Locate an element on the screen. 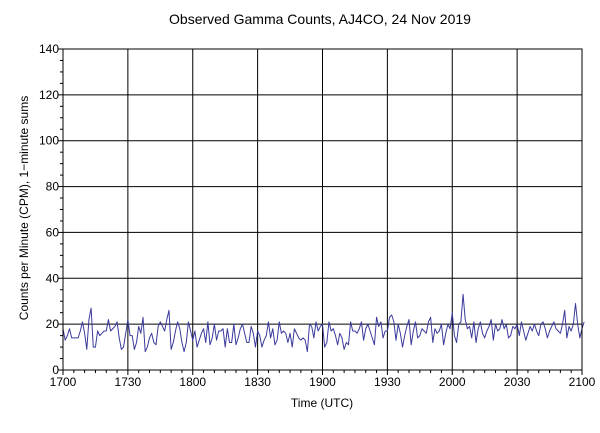  x-tick-label: 2000 is located at coordinates (452, 382).